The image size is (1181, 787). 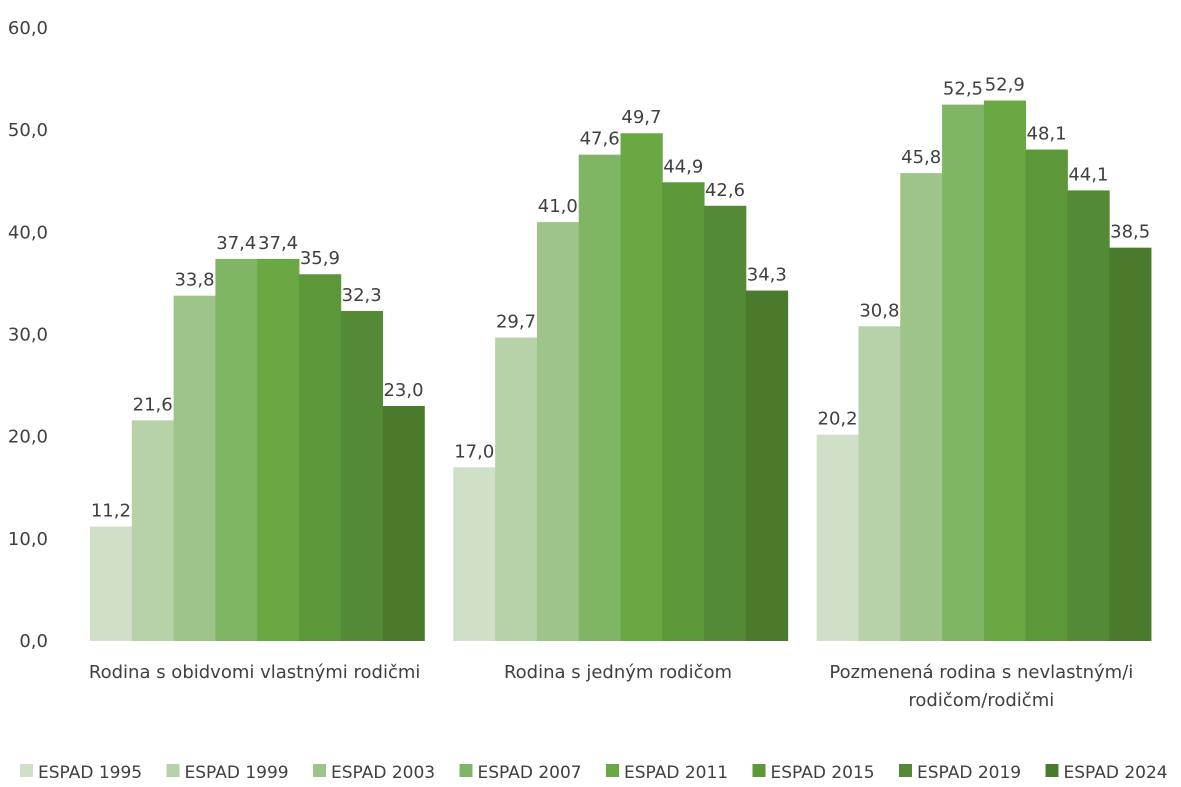 What do you see at coordinates (362, 295) in the screenshot?
I see `data-label: 32,3` at bounding box center [362, 295].